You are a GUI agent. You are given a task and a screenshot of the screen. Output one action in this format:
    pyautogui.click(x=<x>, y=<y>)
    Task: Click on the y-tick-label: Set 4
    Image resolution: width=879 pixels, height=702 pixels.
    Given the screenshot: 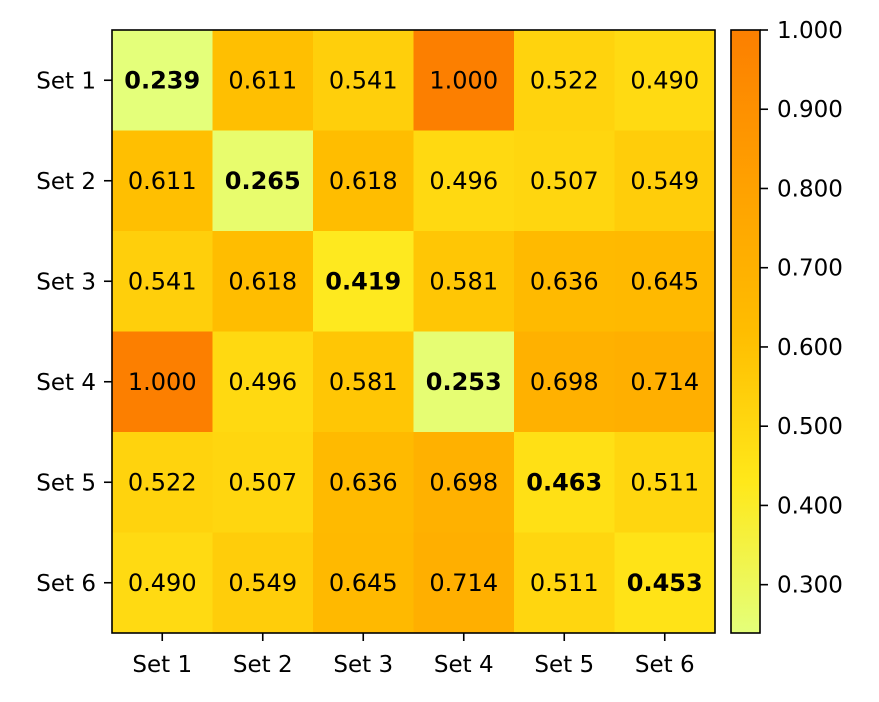 What is the action you would take?
    pyautogui.click(x=66, y=383)
    